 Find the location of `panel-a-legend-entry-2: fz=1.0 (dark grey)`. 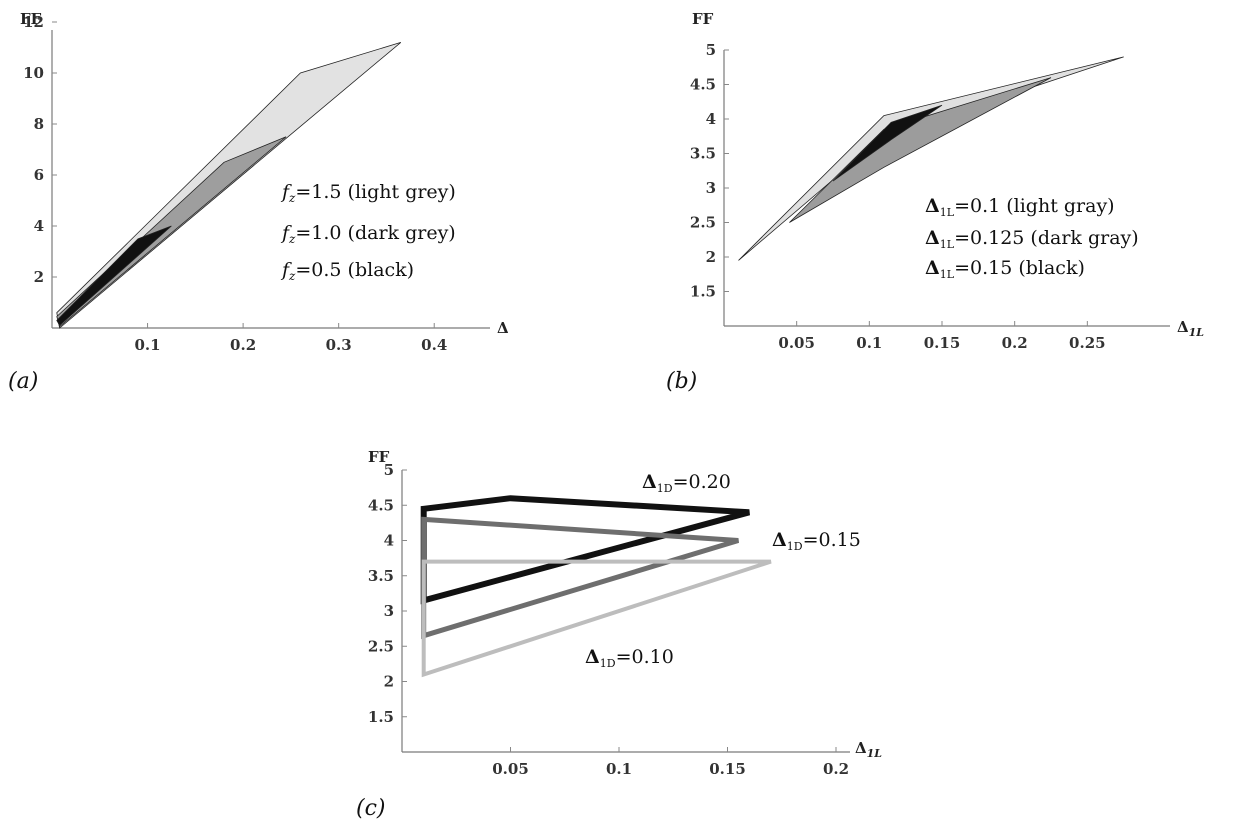

panel-a-legend-entry-2: fz=1.0 (dark grey) is located at coordinates (368, 234).